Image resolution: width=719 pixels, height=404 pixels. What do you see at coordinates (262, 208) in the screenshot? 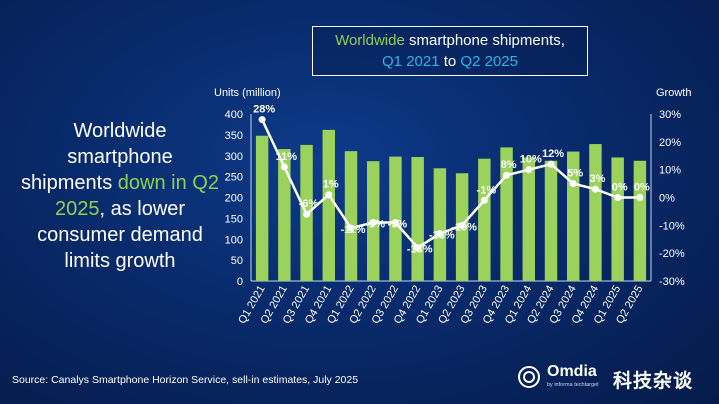
I see `bar-q1-2021` at bounding box center [262, 208].